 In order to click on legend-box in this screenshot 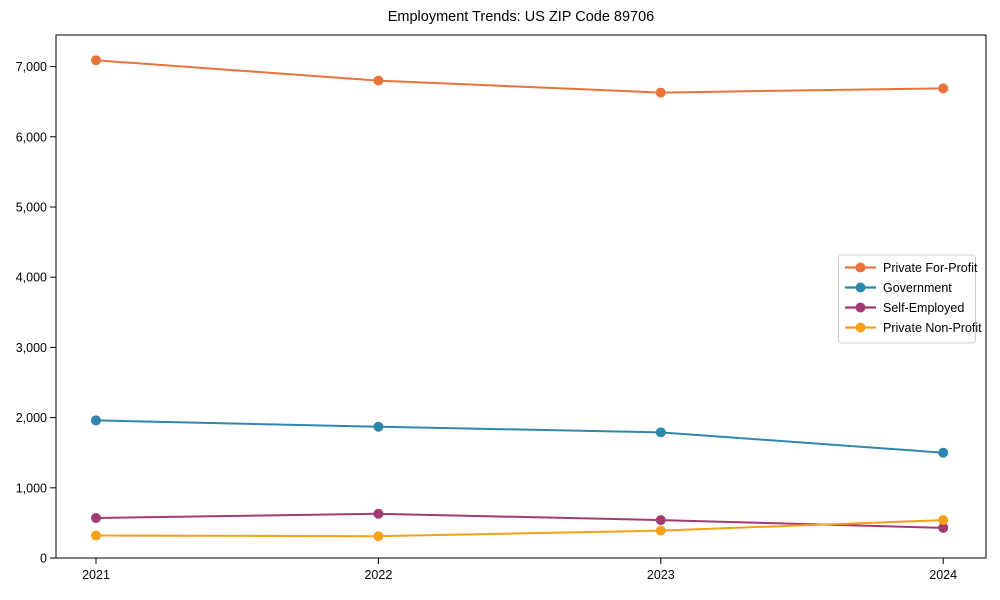, I will do `click(907, 299)`.